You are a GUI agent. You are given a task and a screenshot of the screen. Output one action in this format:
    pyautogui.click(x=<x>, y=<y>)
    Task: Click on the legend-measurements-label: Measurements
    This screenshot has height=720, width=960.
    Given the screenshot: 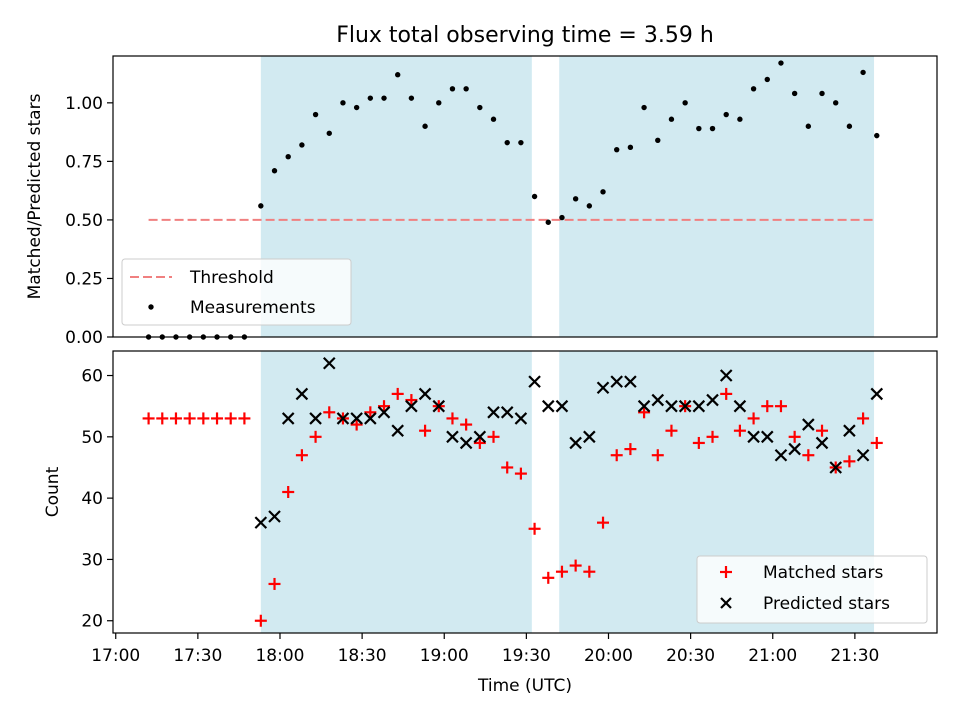 What is the action you would take?
    pyautogui.click(x=253, y=308)
    